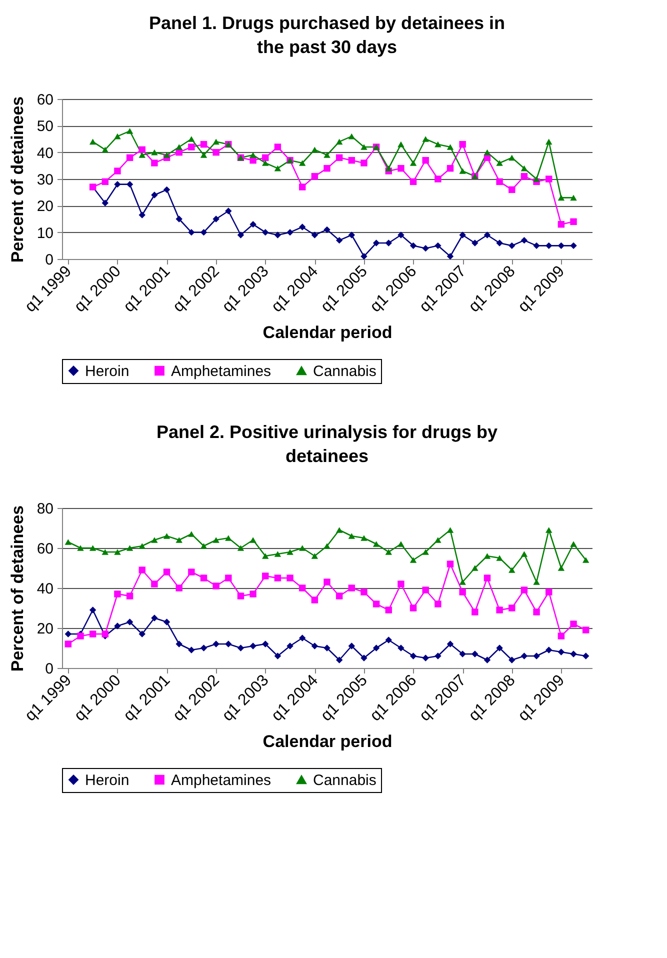 This screenshot has width=667, height=958. Describe the element at coordinates (107, 371) in the screenshot. I see `legend-label: Heroin` at that location.